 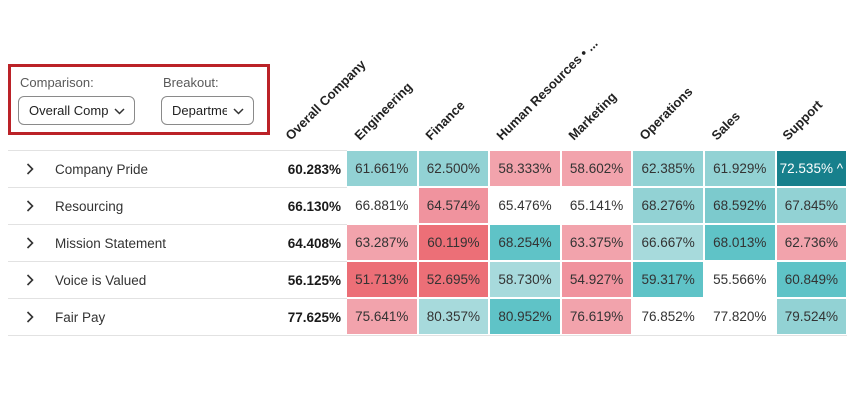 What do you see at coordinates (445, 120) in the screenshot?
I see `column-header-finance: Finance` at bounding box center [445, 120].